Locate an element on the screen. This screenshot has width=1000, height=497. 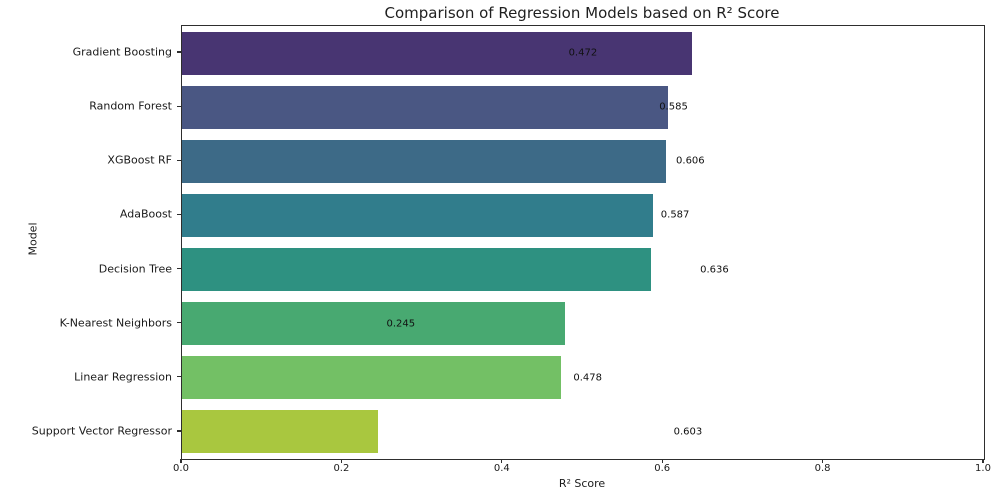
x-tick-label: 1.0 is located at coordinates (983, 468).